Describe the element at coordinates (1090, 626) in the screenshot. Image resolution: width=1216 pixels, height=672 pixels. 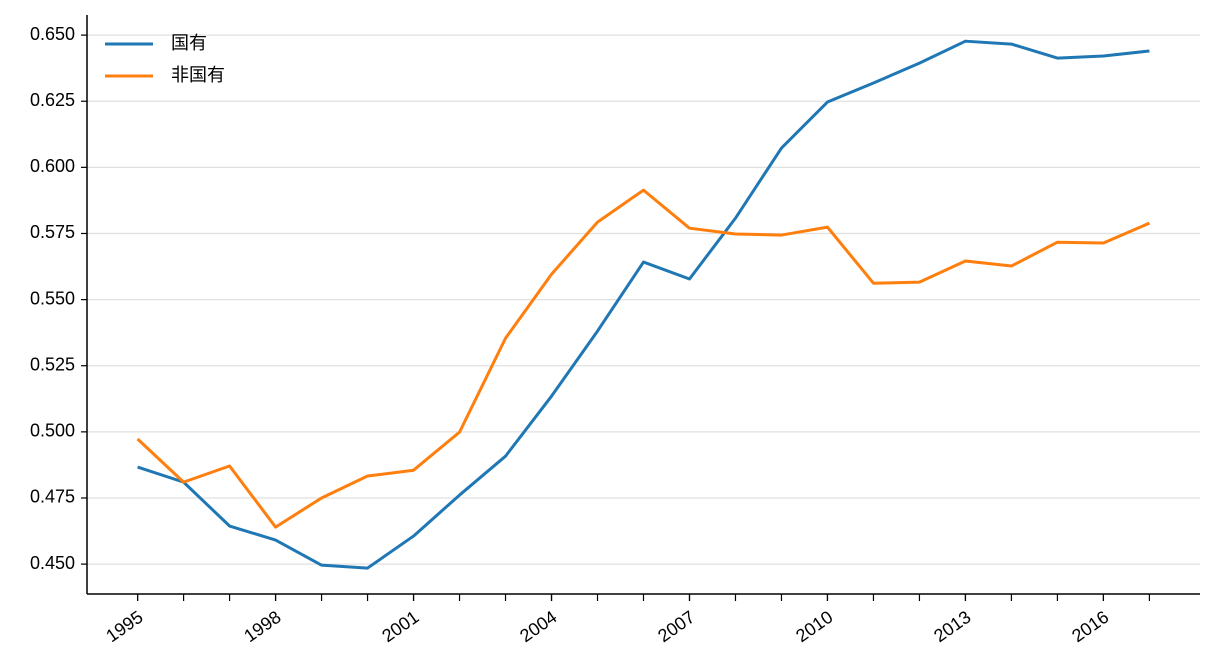
I see `x-tick-label: 2016` at that location.